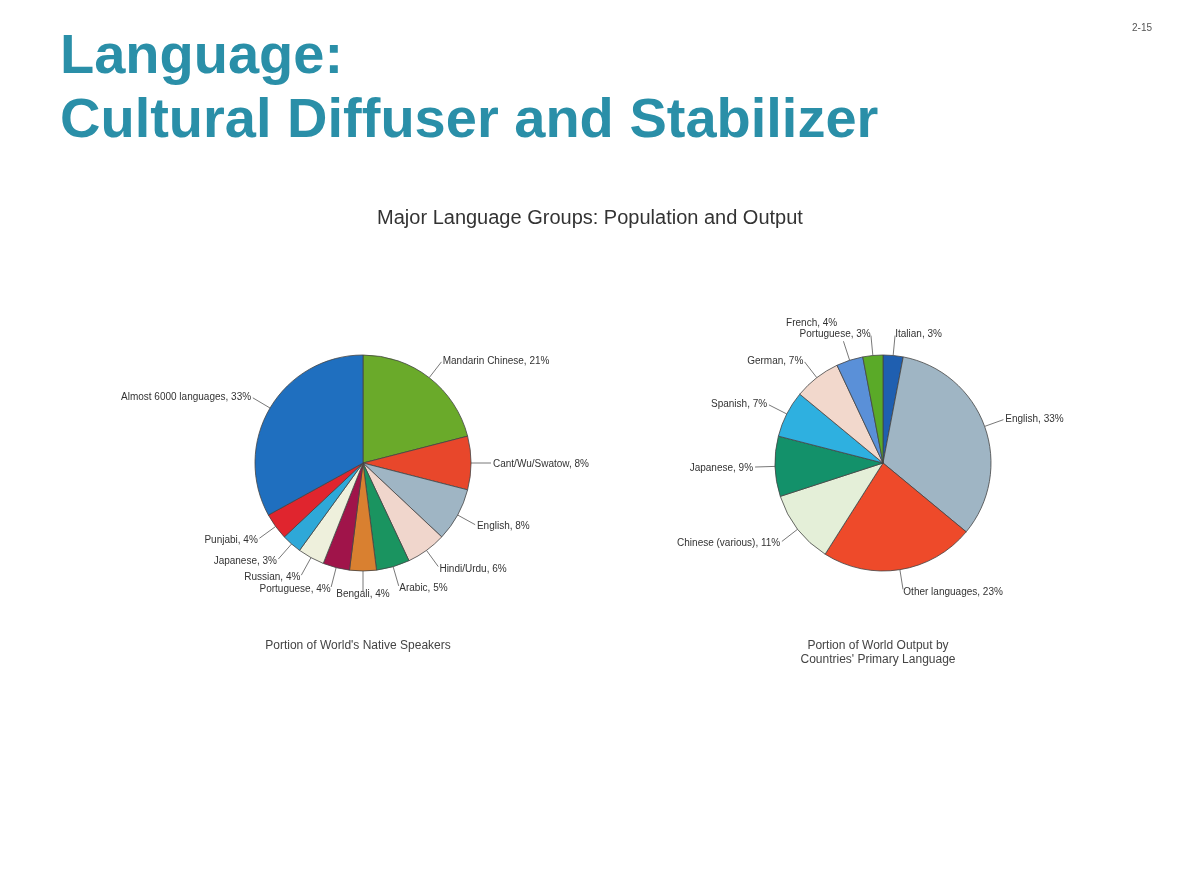  What do you see at coordinates (272, 577) in the screenshot?
I see `slice-label: Russian, 4%` at bounding box center [272, 577].